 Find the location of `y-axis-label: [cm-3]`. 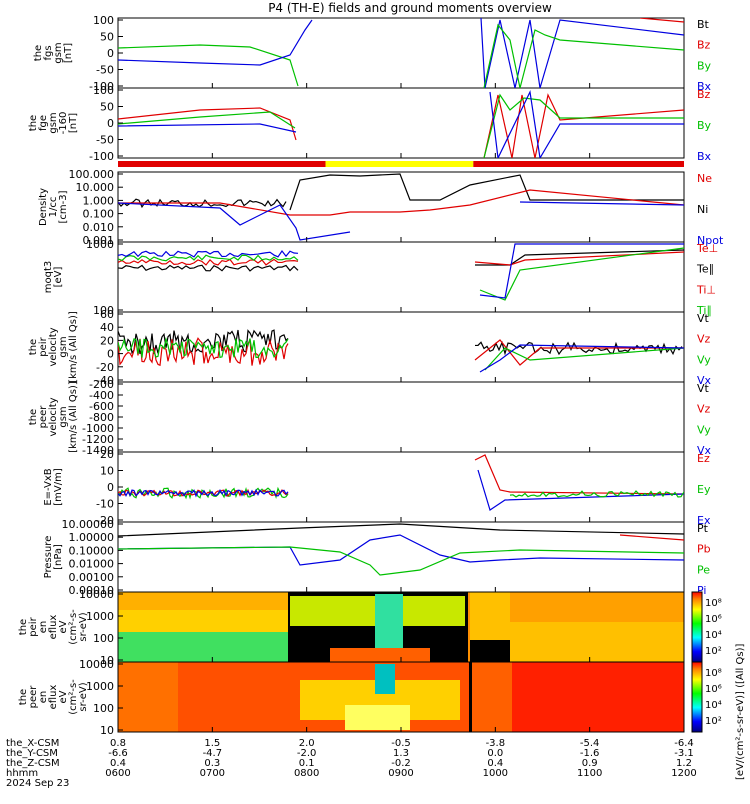

y-axis-label: [cm-3] is located at coordinates (63, 206).